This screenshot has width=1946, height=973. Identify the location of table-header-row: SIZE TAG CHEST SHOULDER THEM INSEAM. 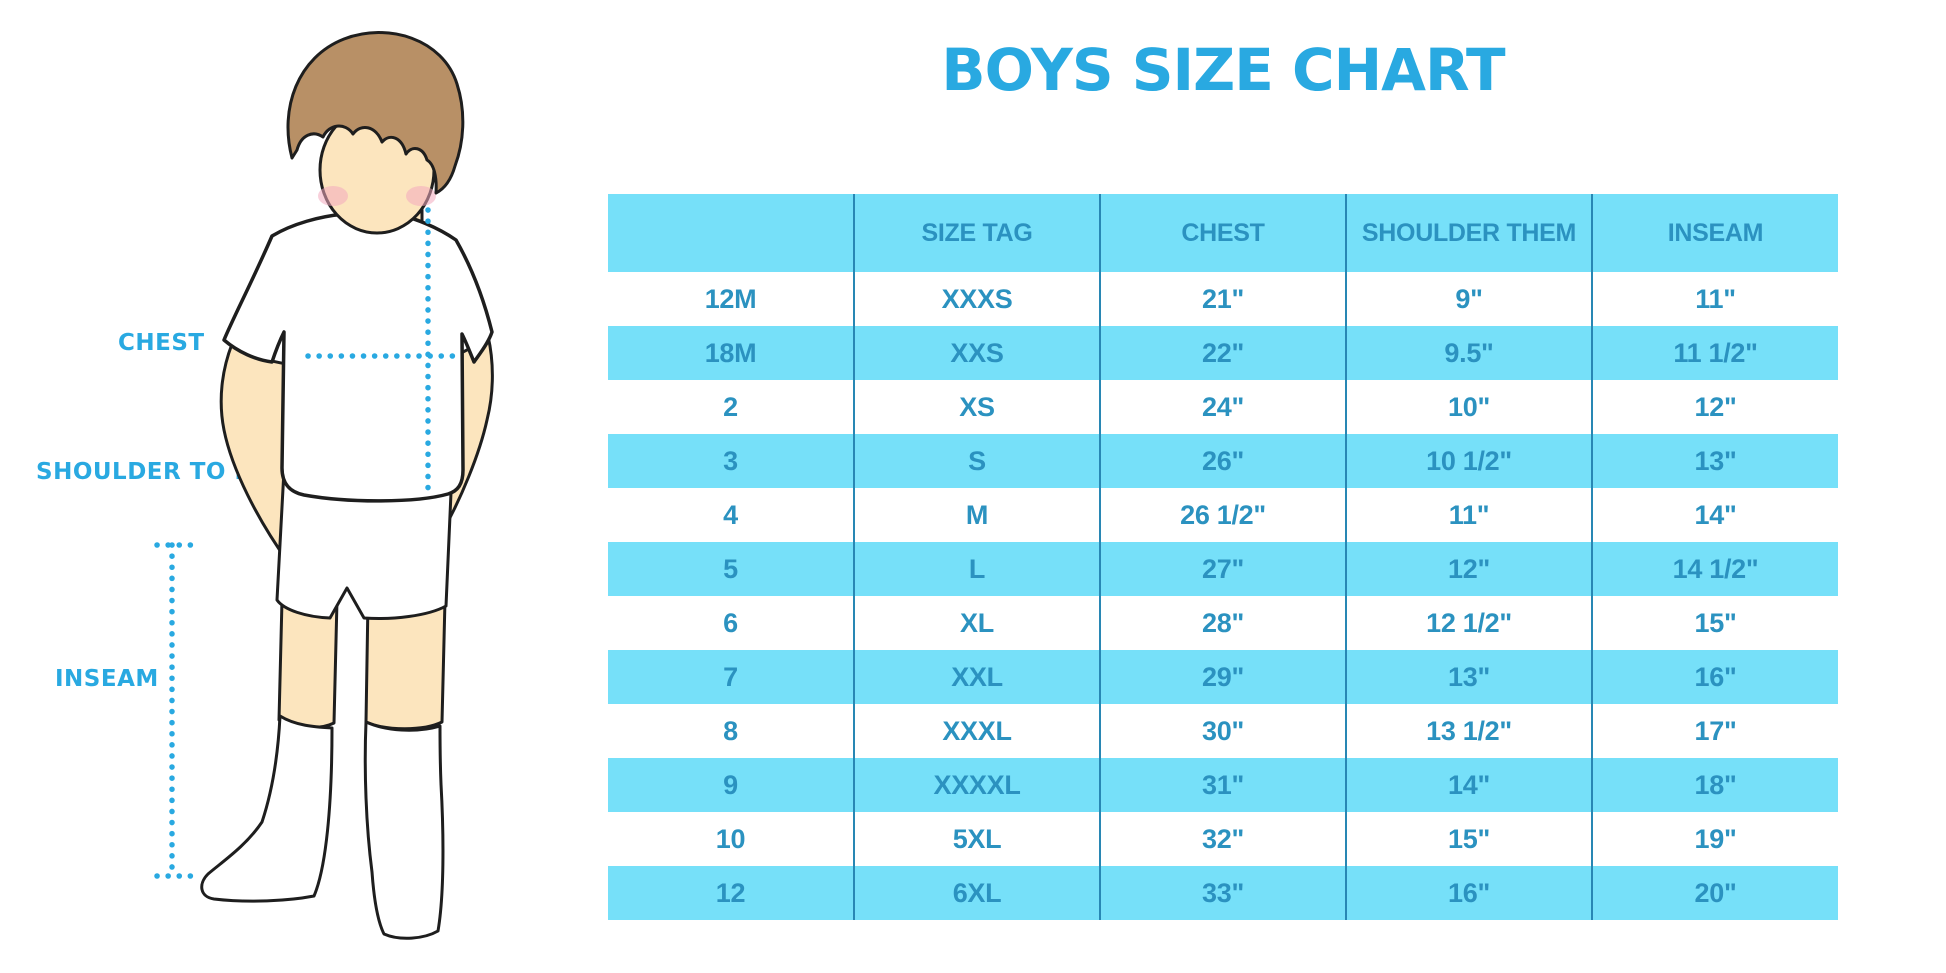
(1223, 233).